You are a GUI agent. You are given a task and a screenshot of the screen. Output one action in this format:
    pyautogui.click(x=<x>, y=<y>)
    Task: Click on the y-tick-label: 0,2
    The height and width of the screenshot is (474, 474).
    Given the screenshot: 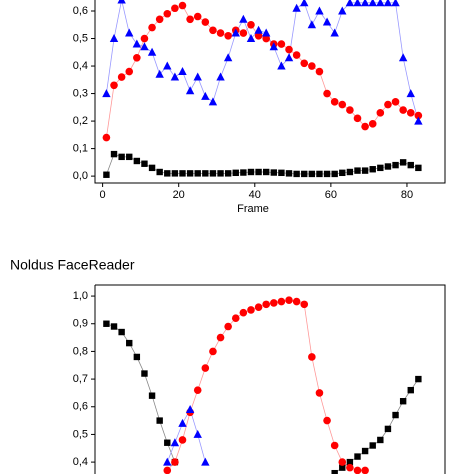 What is the action you would take?
    pyautogui.click(x=80, y=121)
    